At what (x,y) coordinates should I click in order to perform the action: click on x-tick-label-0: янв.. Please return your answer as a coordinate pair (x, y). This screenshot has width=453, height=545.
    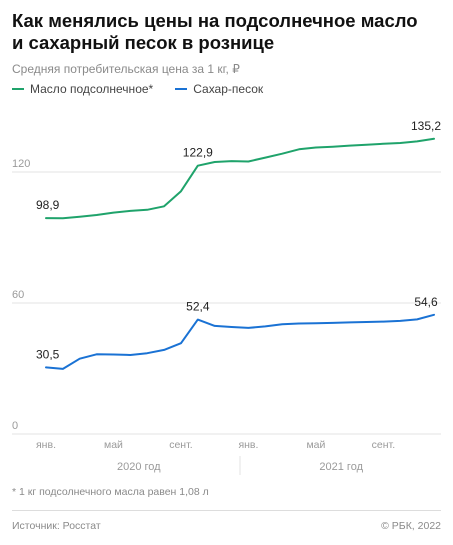
    Looking at the image, I should click on (46, 445).